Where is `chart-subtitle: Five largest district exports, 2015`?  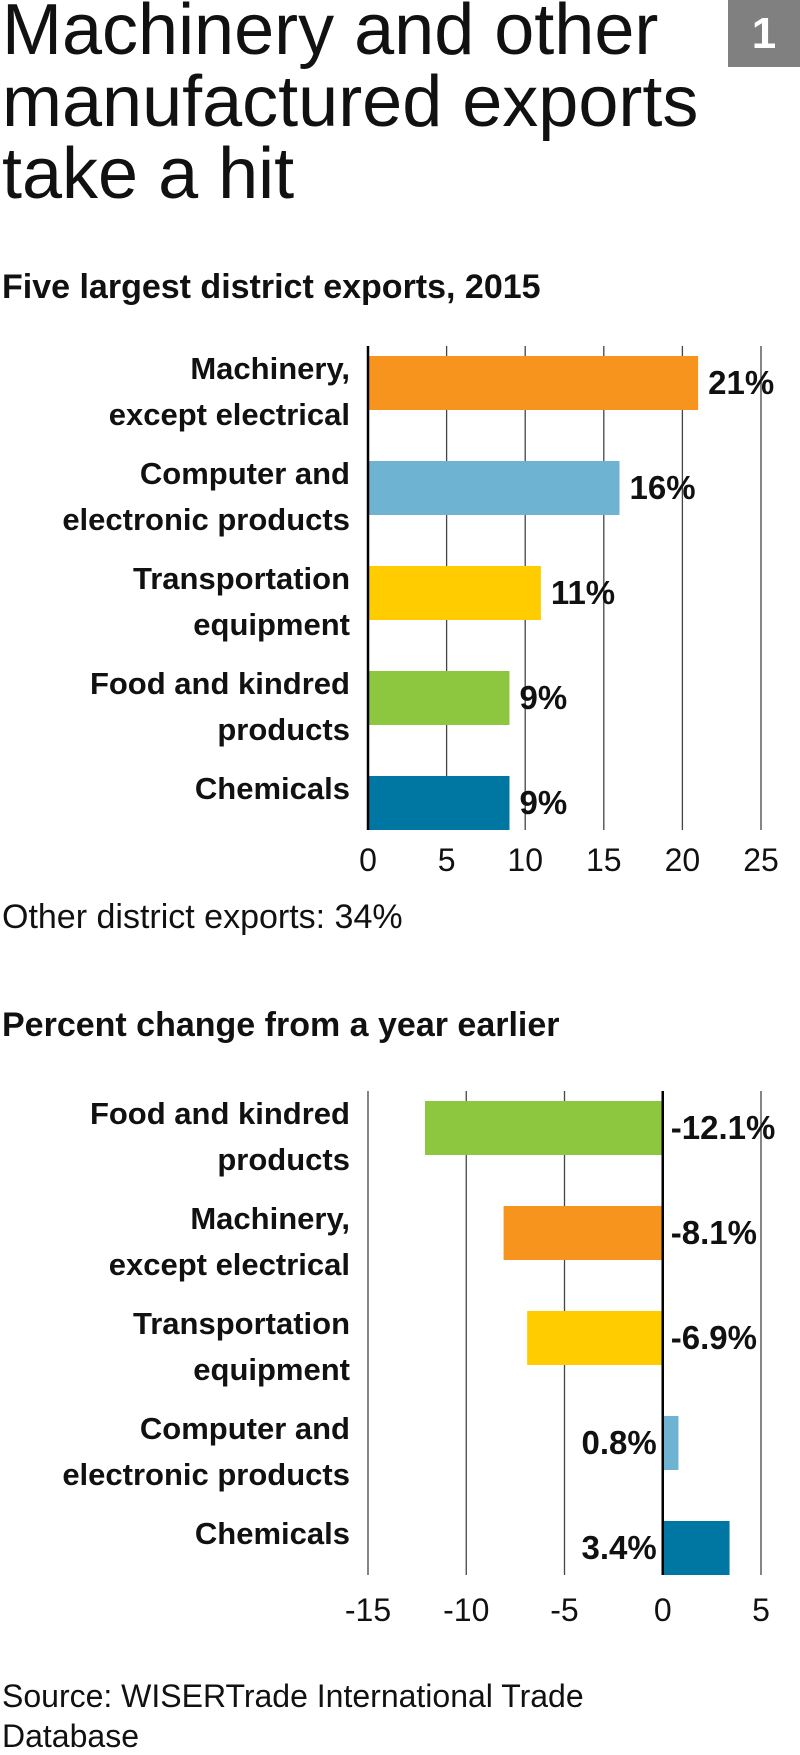 chart-subtitle: Five largest district exports, 2015 is located at coordinates (271, 287).